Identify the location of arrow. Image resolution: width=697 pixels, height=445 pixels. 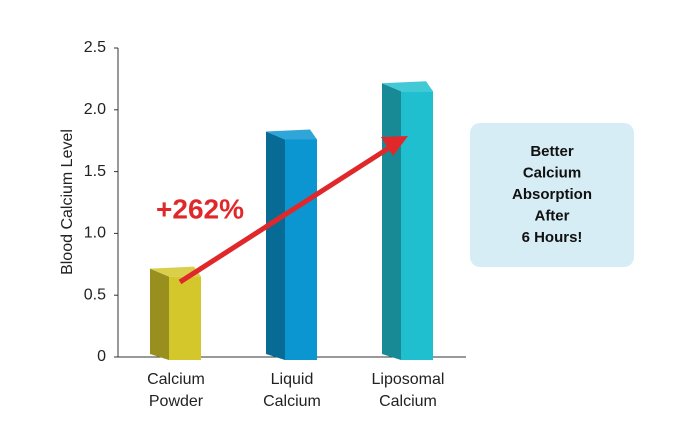
(286, 214).